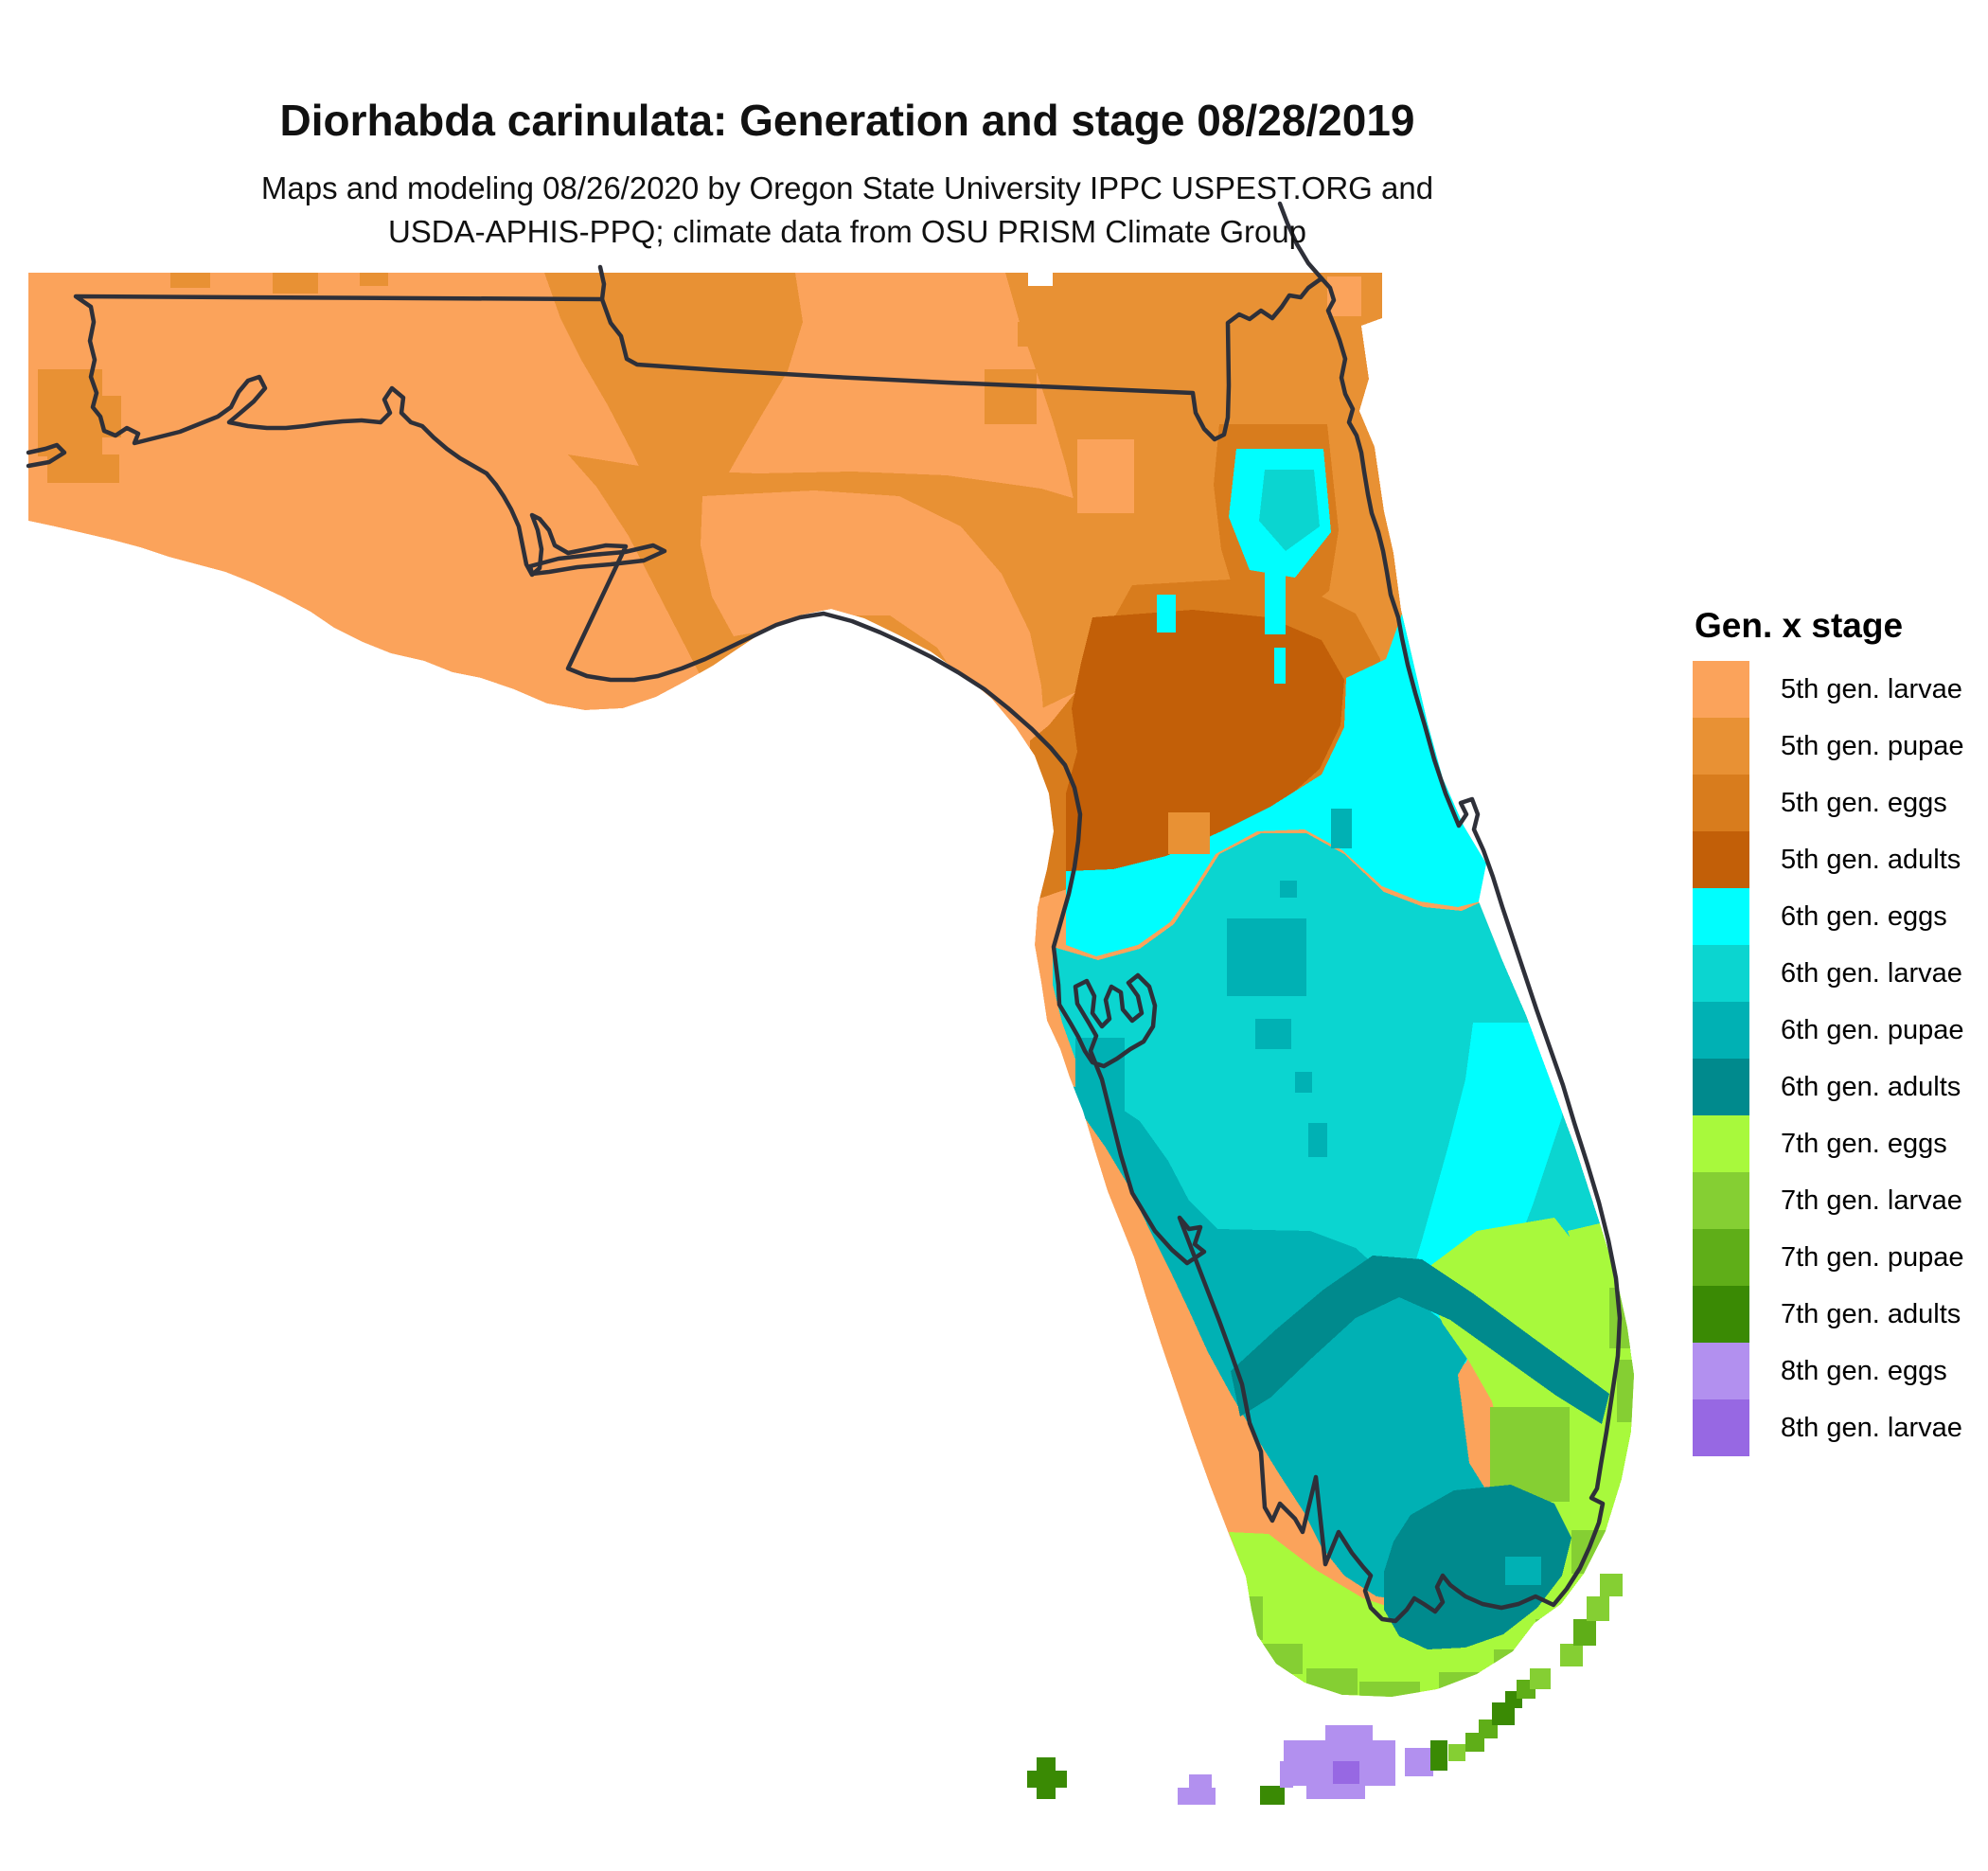 This screenshot has width=1988, height=1871. I want to click on florida-keys-cells, so click(1325, 1689).